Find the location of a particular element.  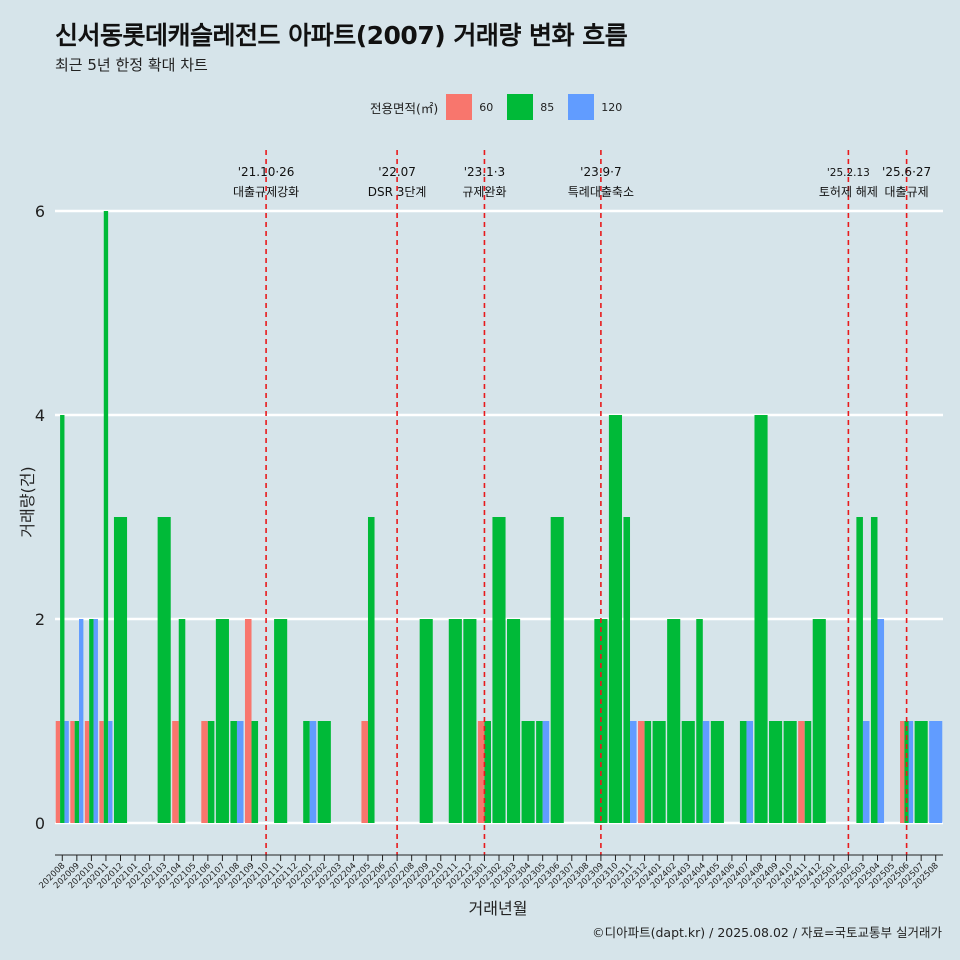

y-tick-label: 0 is located at coordinates (40, 823).